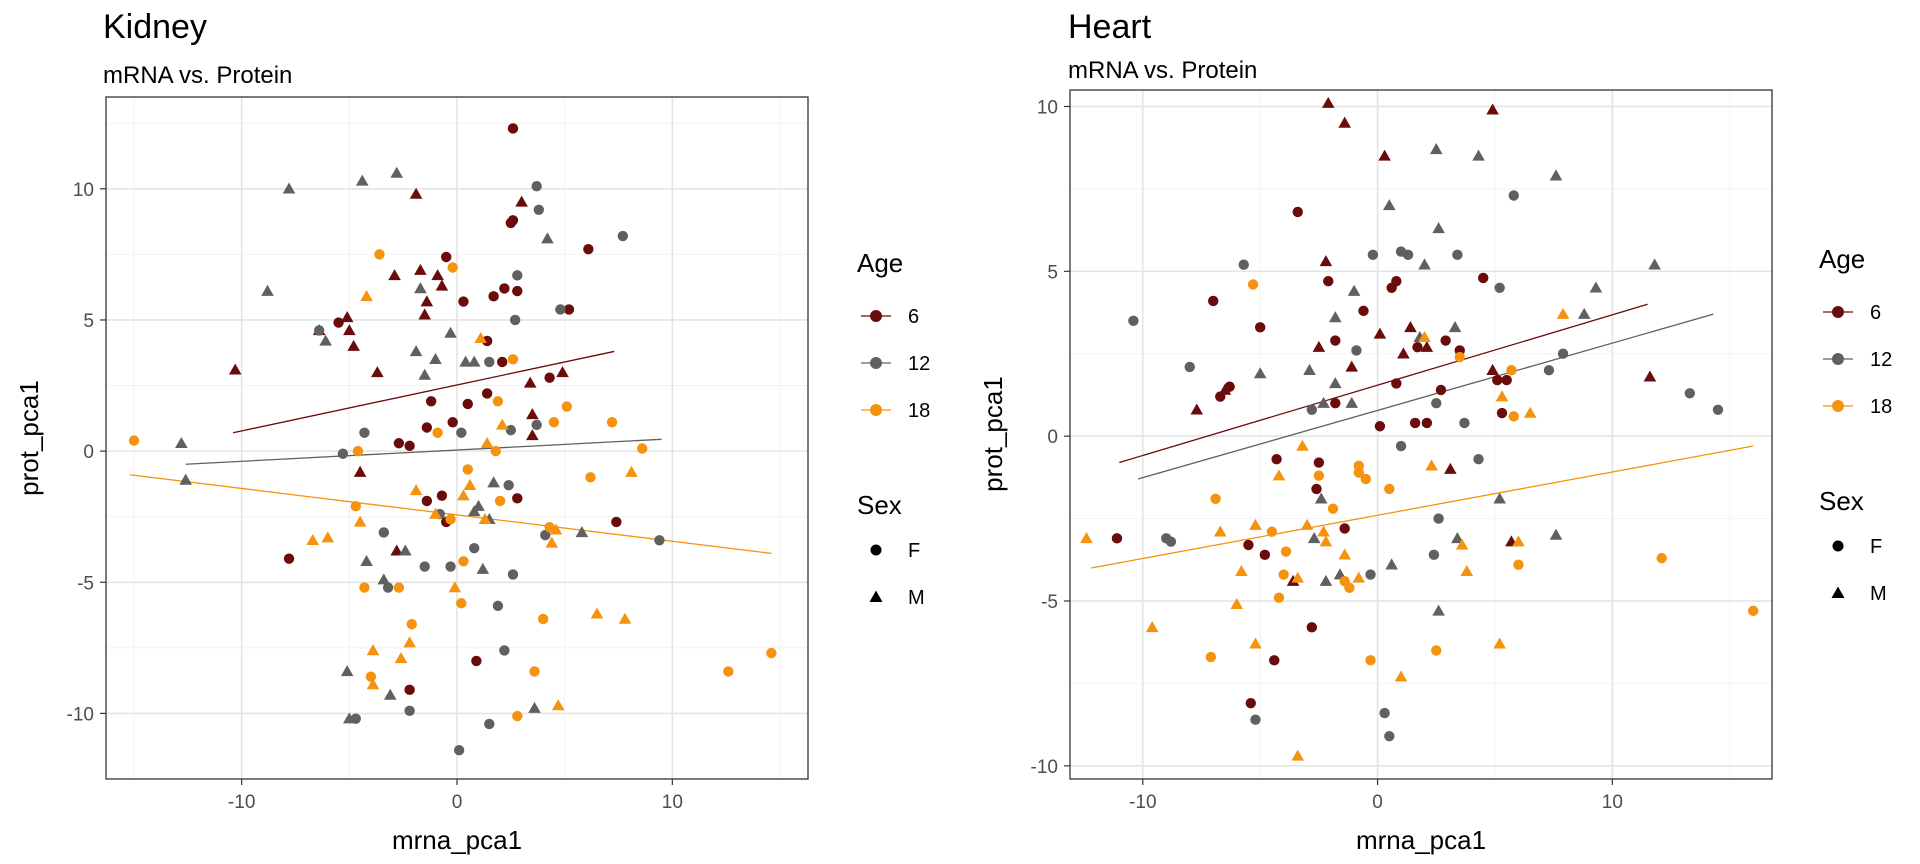 The image size is (1920, 864). What do you see at coordinates (1838, 592) in the screenshot?
I see `legend-key-triangle` at bounding box center [1838, 592].